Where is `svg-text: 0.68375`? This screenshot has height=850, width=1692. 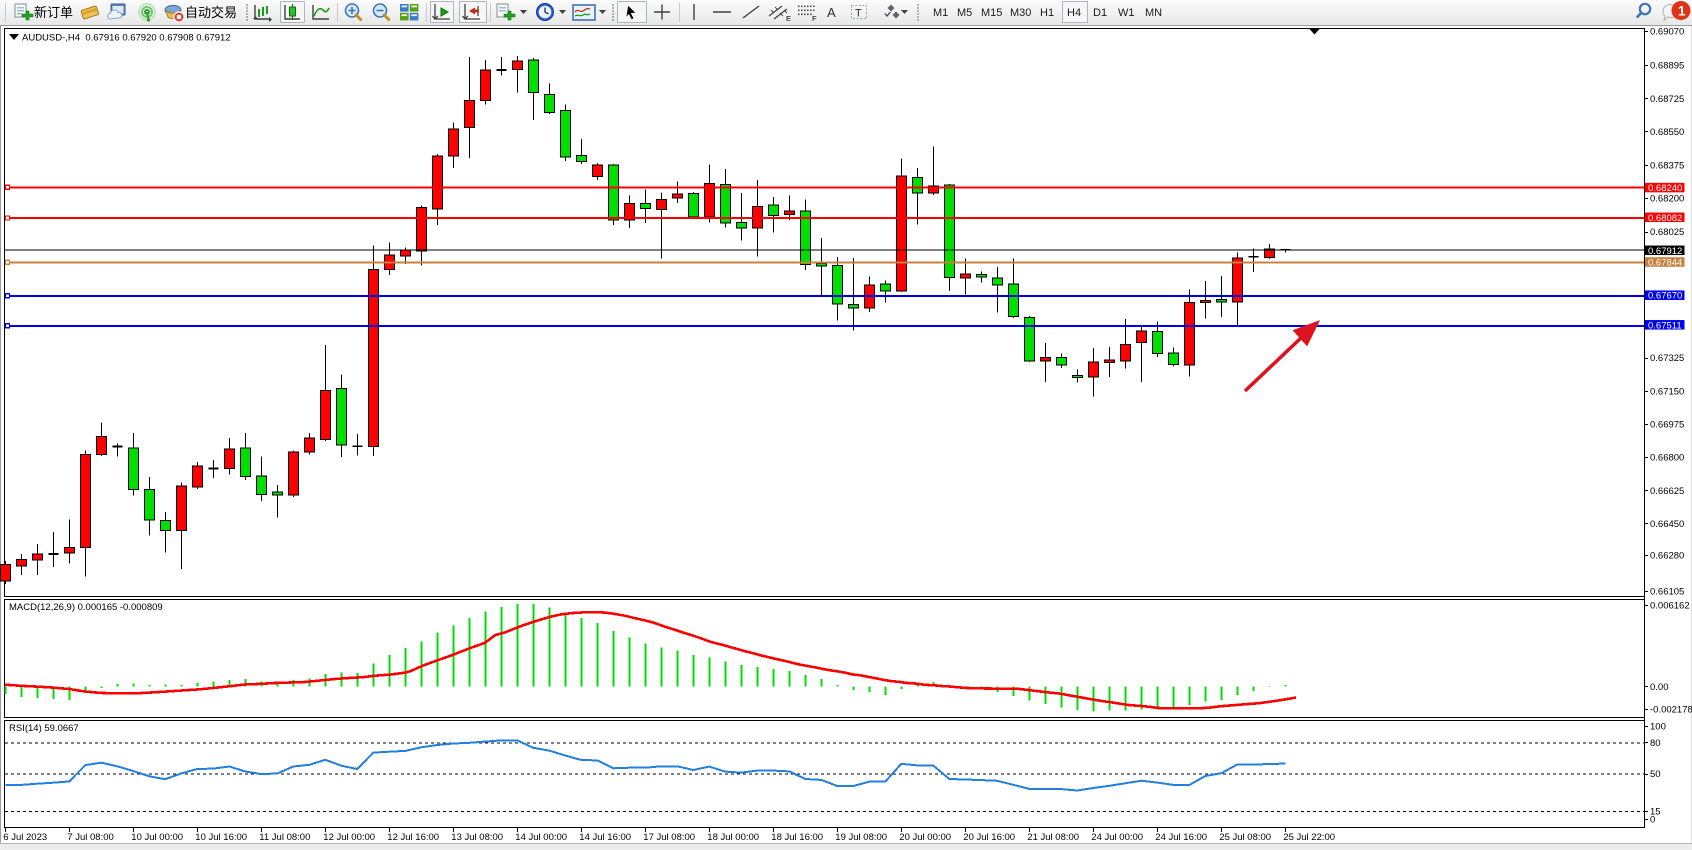
svg-text: 0.68375 is located at coordinates (1667, 166).